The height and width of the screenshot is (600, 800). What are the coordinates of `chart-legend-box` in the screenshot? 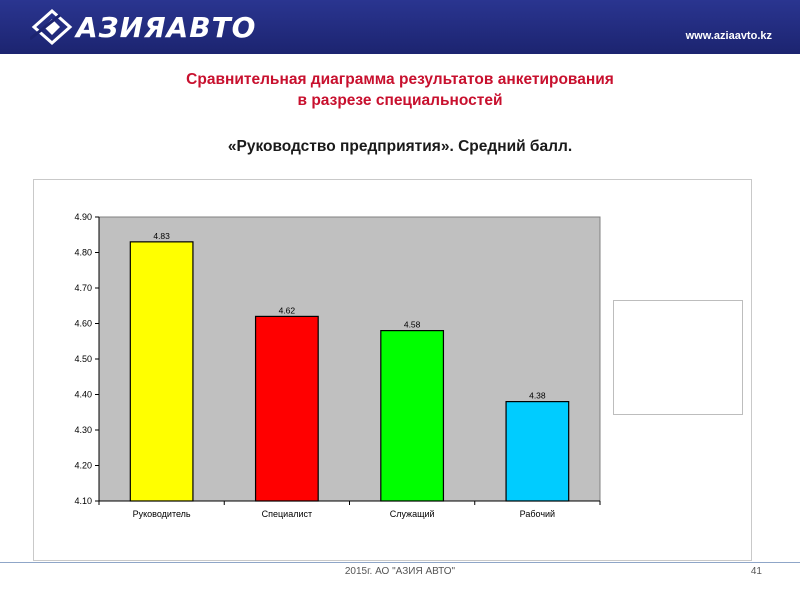 It's located at (678, 357).